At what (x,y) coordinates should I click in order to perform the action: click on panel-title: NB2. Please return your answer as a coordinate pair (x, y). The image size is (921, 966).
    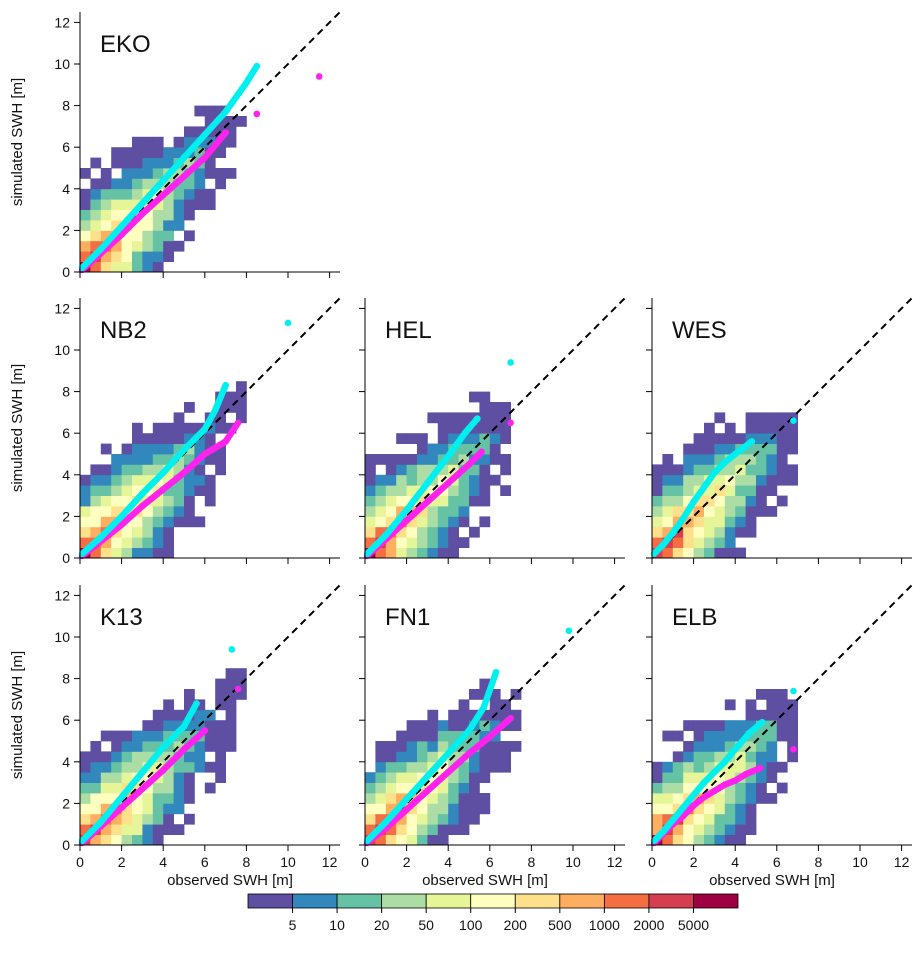
    Looking at the image, I should click on (123, 330).